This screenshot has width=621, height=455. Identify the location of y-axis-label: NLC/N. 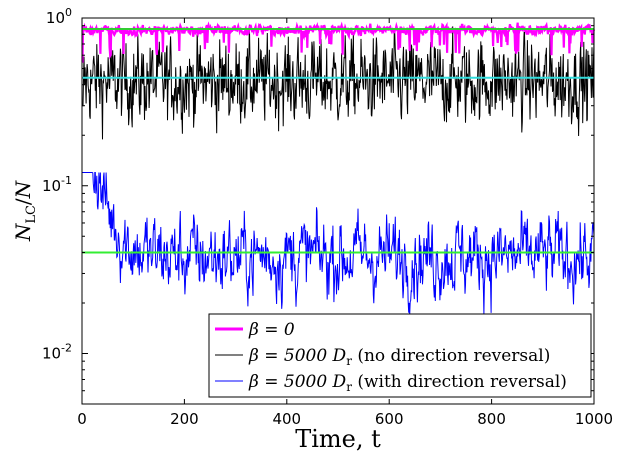
(25, 210).